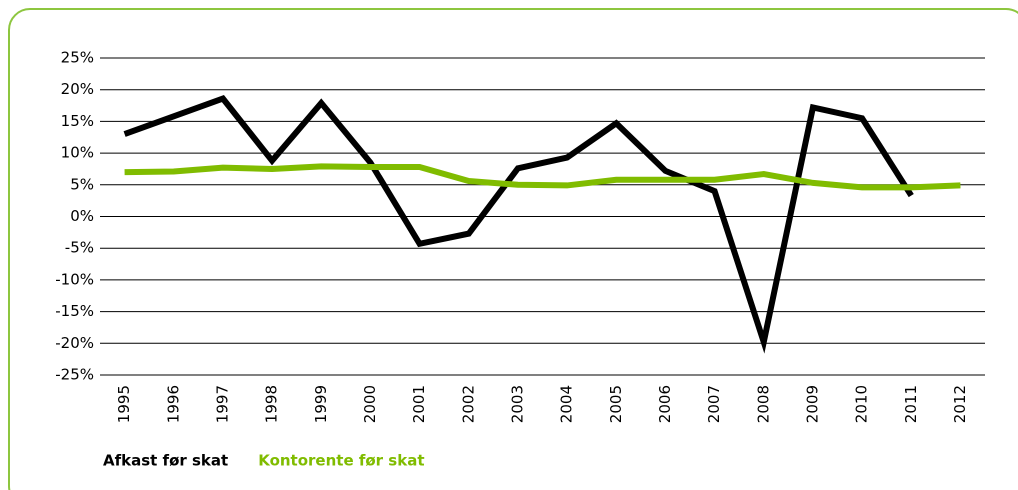 This screenshot has height=490, width=1018. I want to click on y-tick-label: 25%, so click(77, 58).